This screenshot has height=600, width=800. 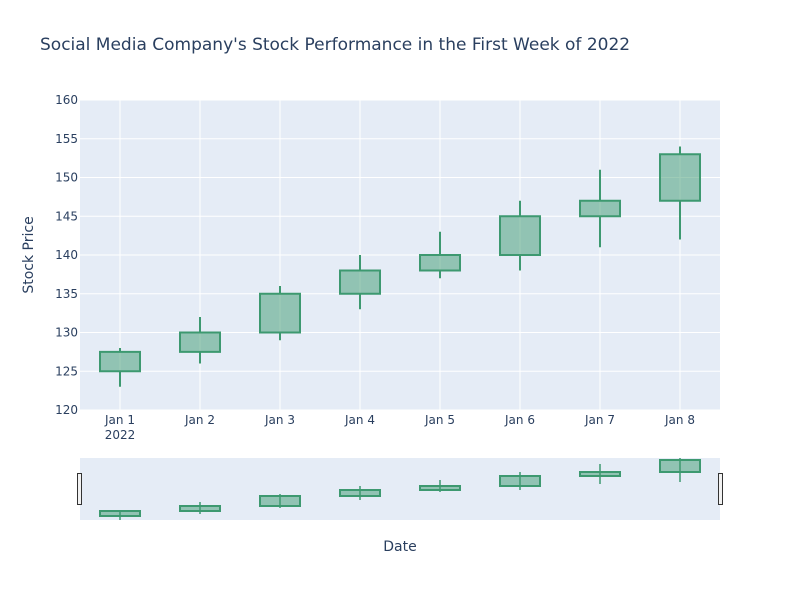 What do you see at coordinates (29, 254) in the screenshot?
I see `y-axis-label: Stock Price` at bounding box center [29, 254].